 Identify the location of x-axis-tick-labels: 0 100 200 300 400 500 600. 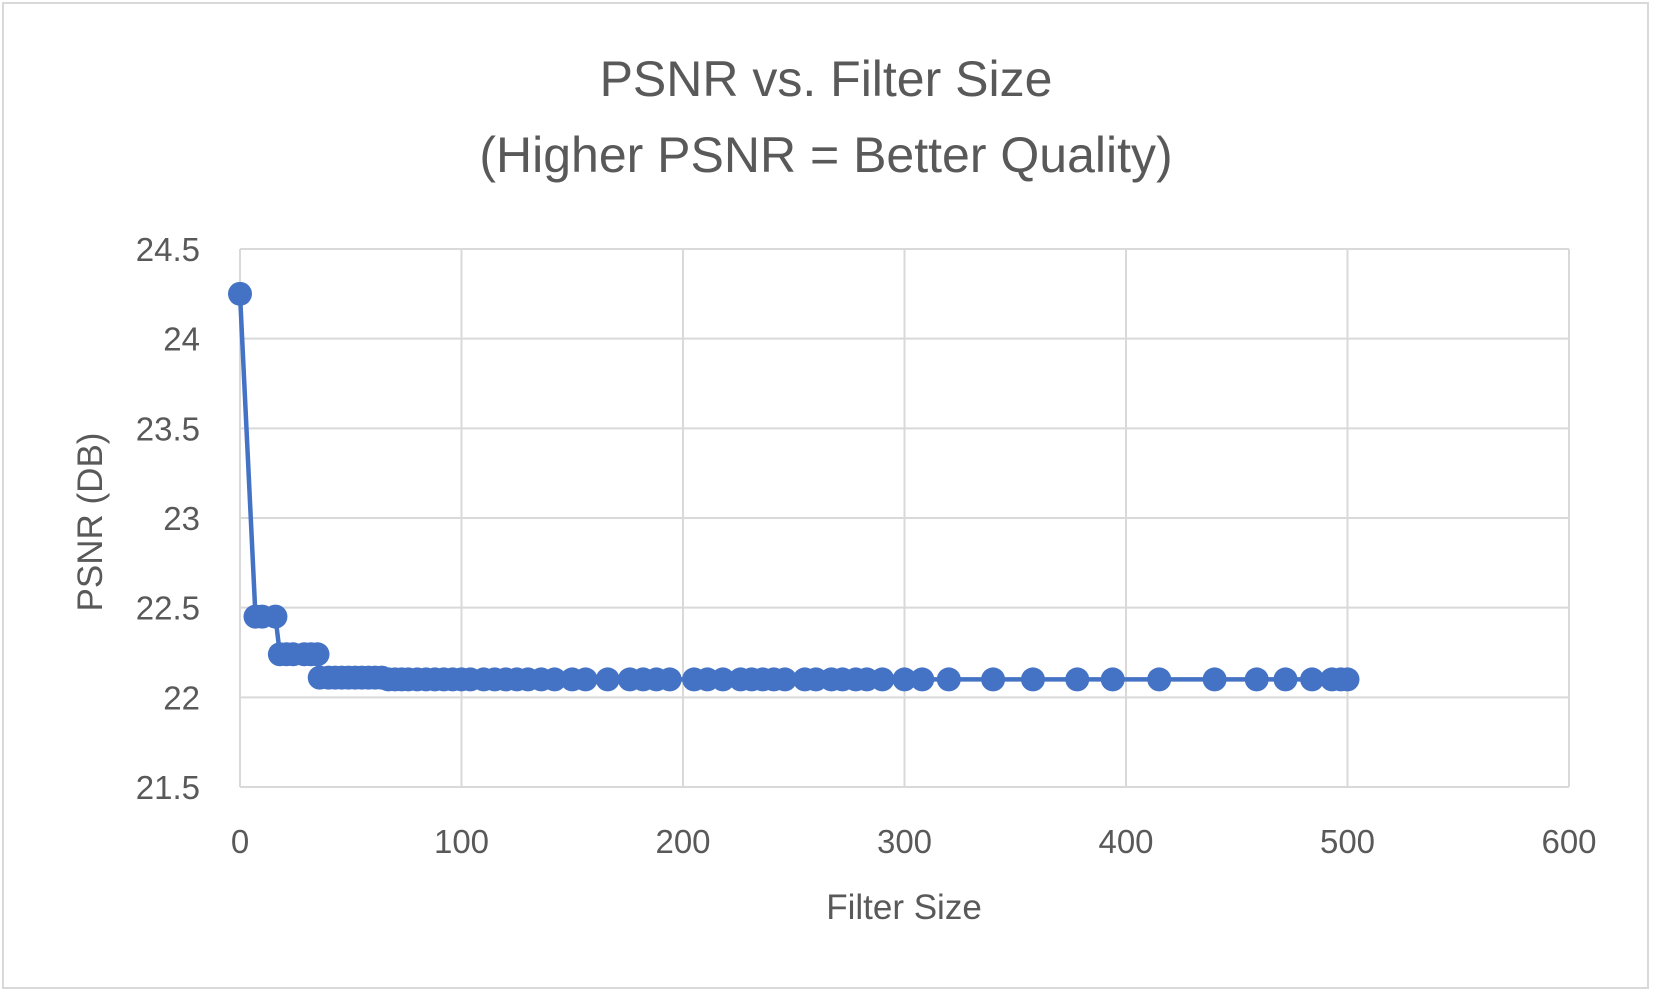
(914, 841).